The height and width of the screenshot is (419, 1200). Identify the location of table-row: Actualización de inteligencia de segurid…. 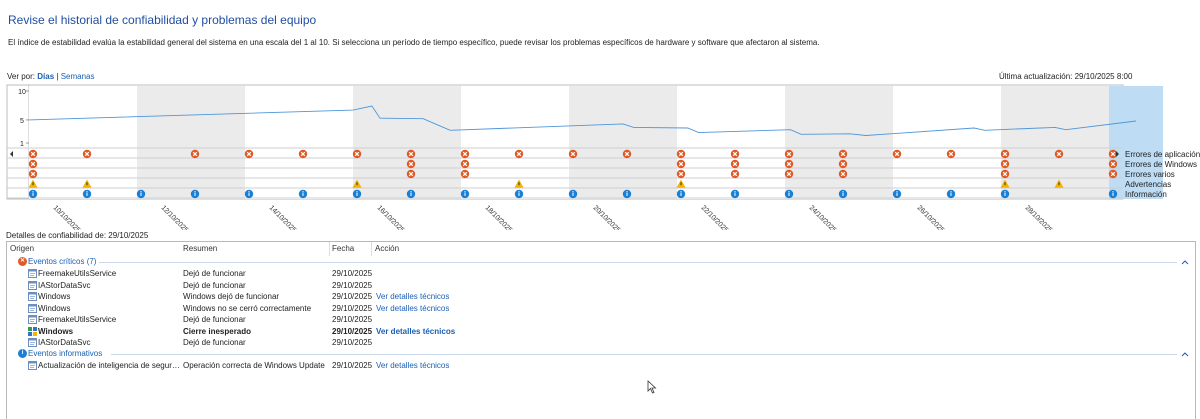
(600, 365).